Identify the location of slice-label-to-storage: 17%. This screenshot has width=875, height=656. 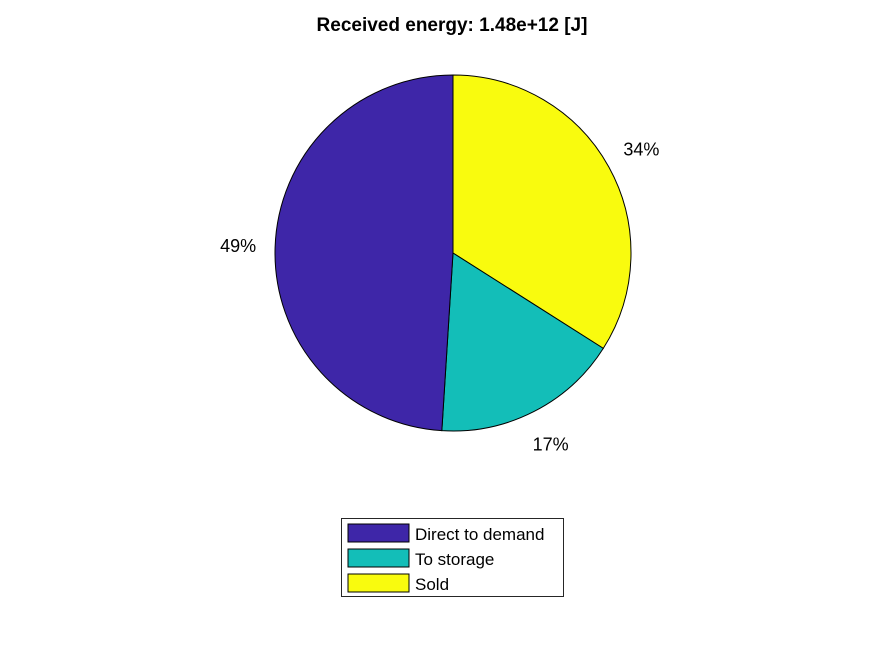
(551, 445).